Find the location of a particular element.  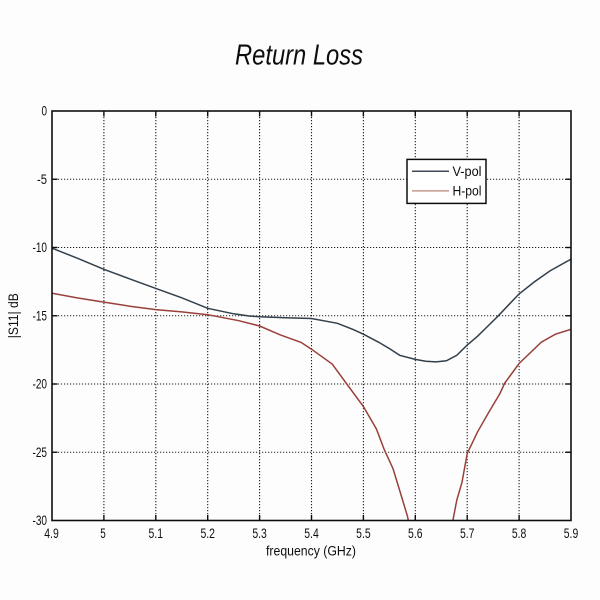

svg-text: 5 is located at coordinates (103, 533).